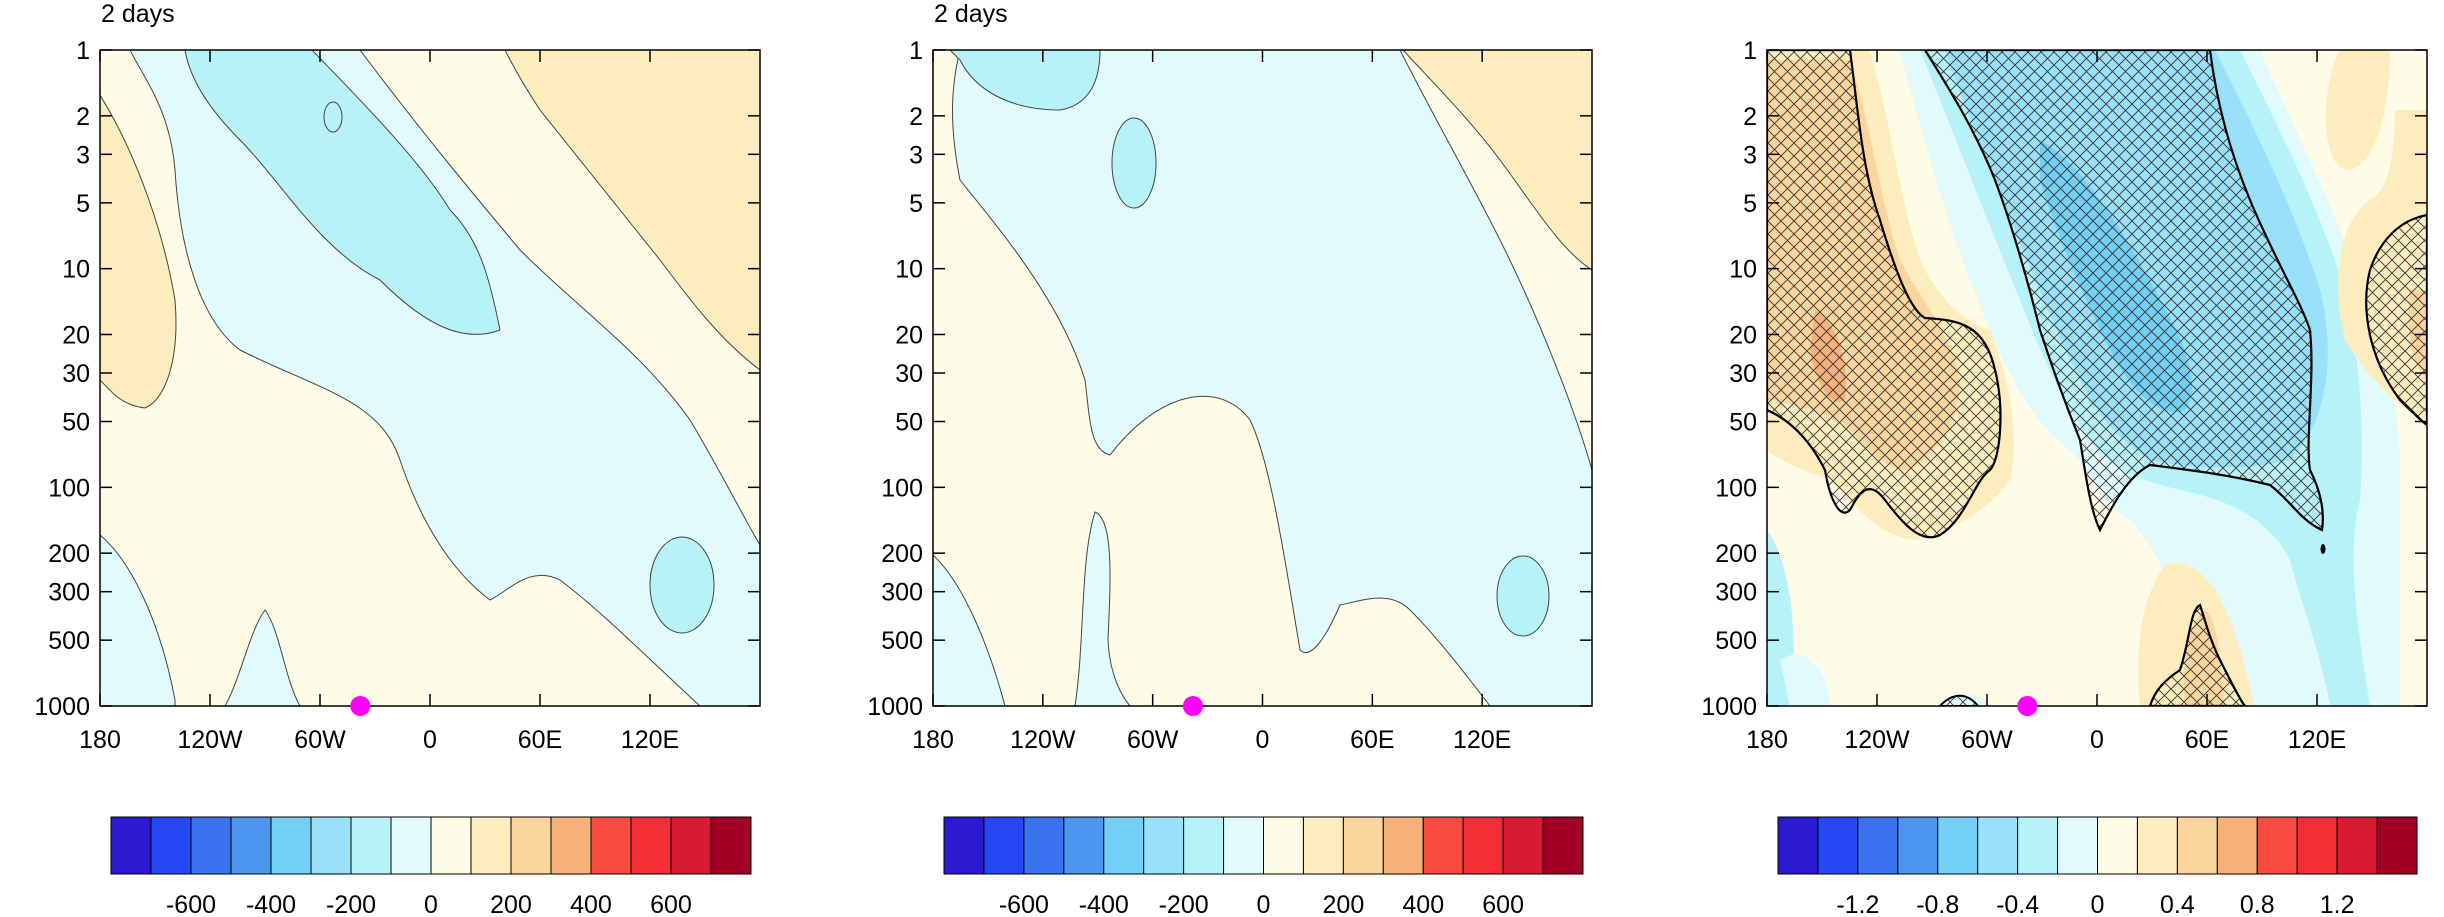  I want to click on colorbar-label: -200, so click(1184, 904).